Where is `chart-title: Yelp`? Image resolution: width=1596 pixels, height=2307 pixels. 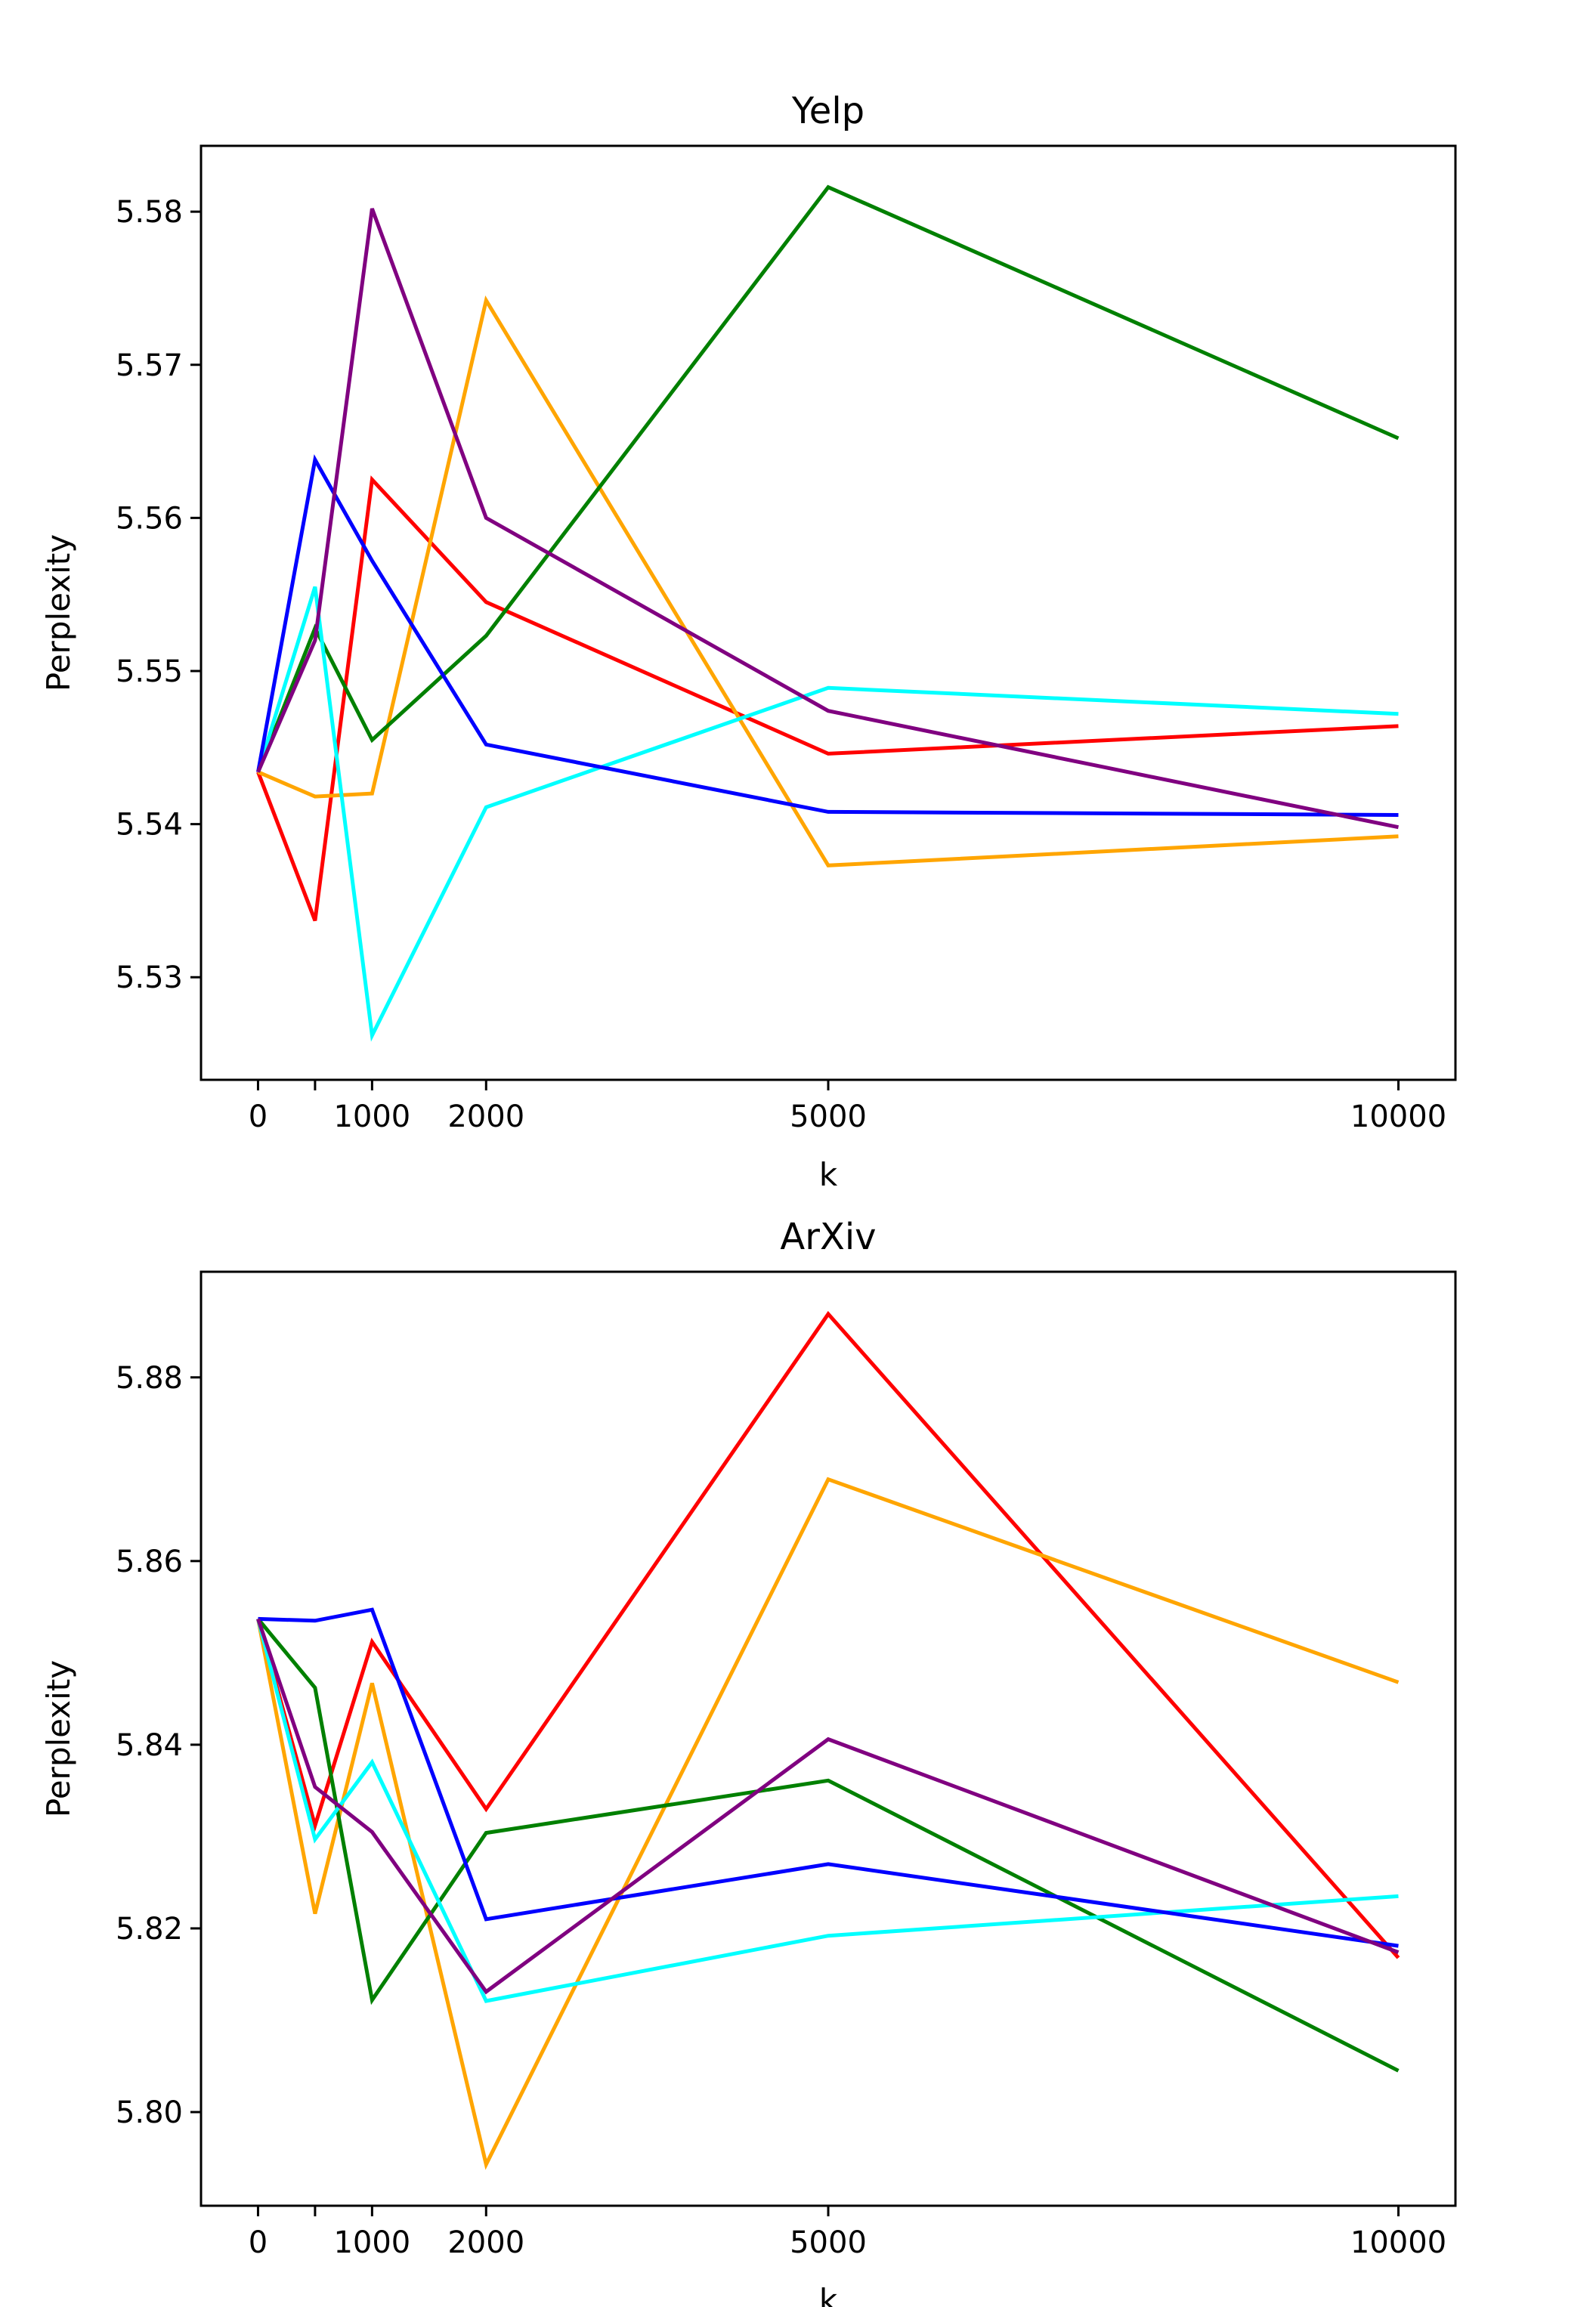 chart-title: Yelp is located at coordinates (828, 111).